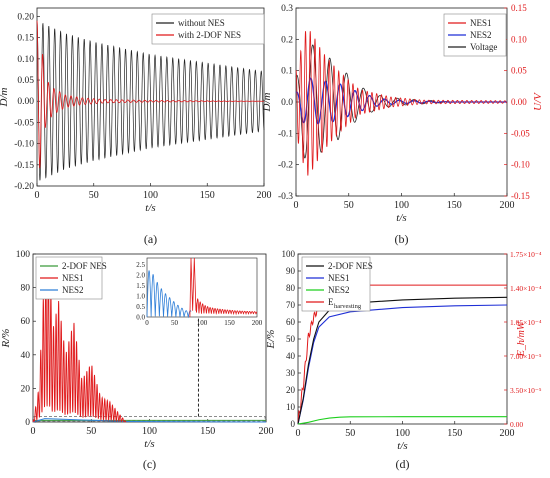 The width and height of the screenshot is (550, 478). I want to click on y2-tick-label: 1.40×10⁻⁴, so click(526, 288).